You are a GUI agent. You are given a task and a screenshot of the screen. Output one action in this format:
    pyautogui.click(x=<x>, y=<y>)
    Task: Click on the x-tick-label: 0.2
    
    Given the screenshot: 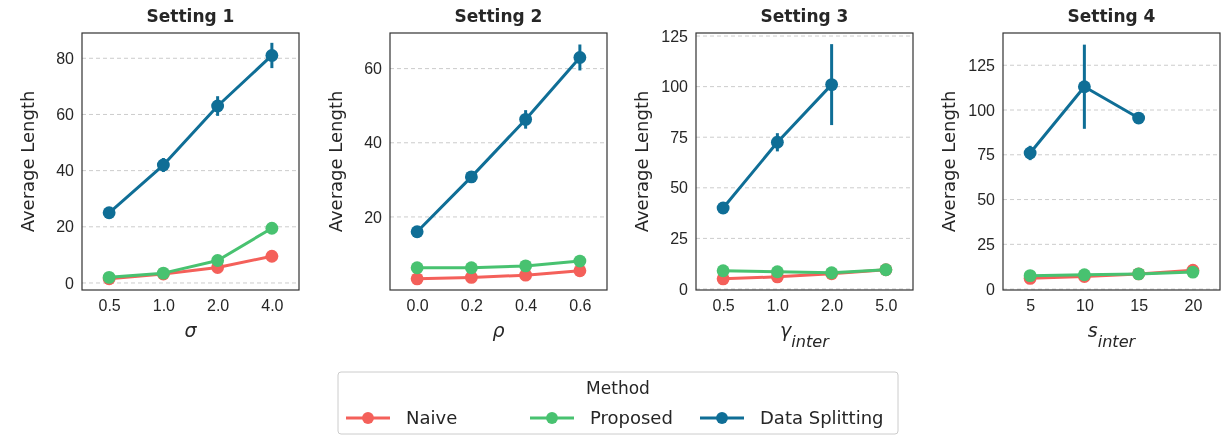 What is the action you would take?
    pyautogui.click(x=472, y=306)
    